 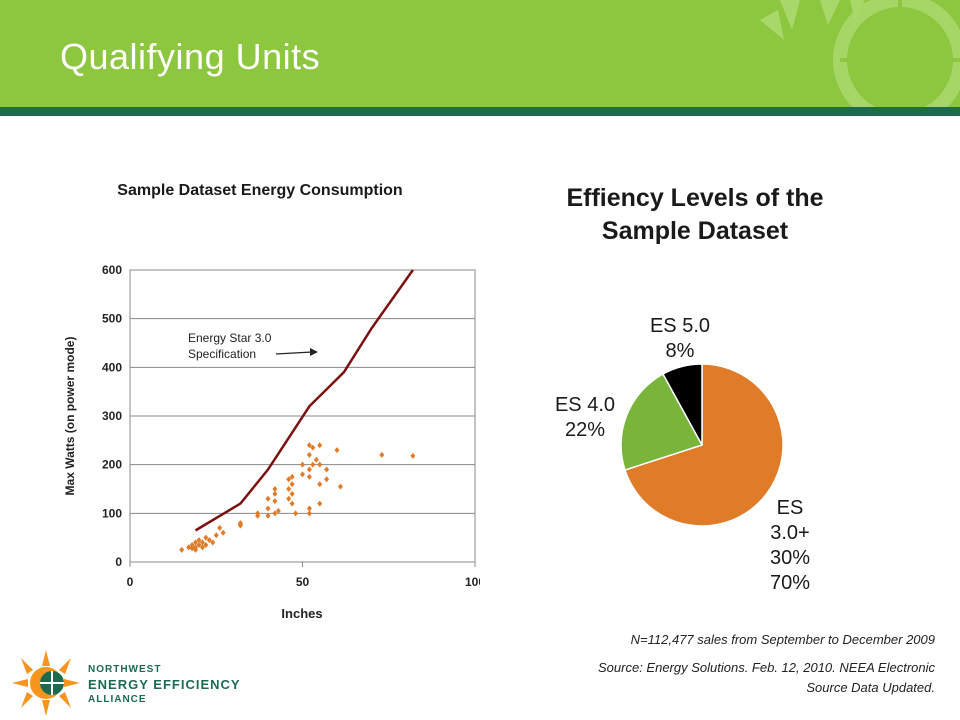 What do you see at coordinates (480, 111) in the screenshot?
I see `header-stripe` at bounding box center [480, 111].